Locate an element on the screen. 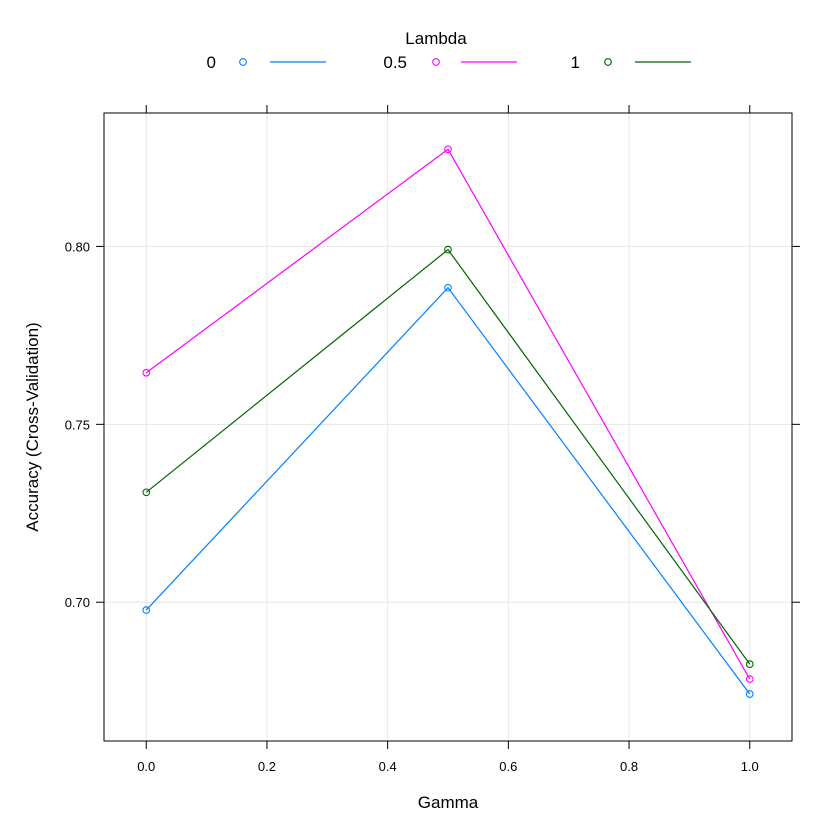  legend-label: 0.5 is located at coordinates (395, 62).